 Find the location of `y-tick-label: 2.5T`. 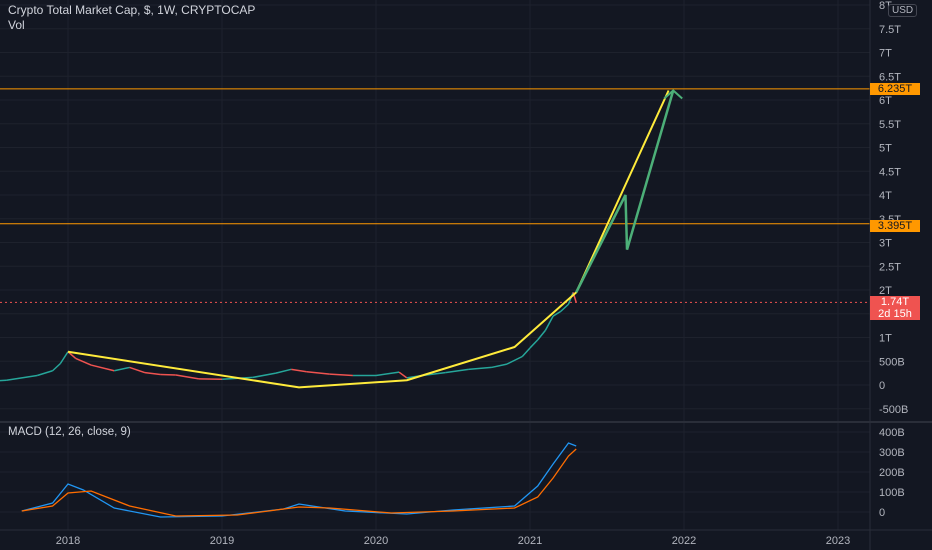

y-tick-label: 2.5T is located at coordinates (890, 267).